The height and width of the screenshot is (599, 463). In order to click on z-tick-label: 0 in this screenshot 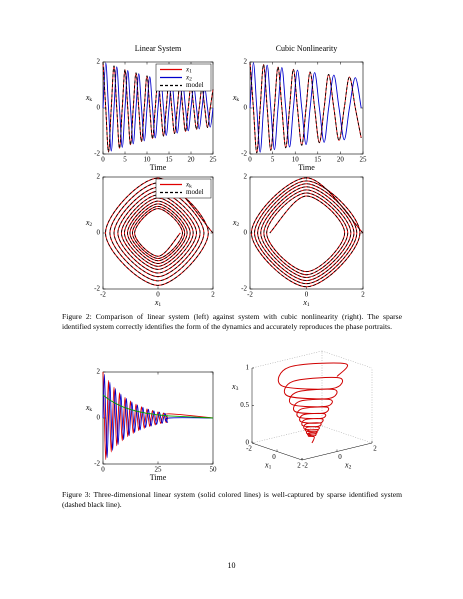, I will do `click(248, 443)`.